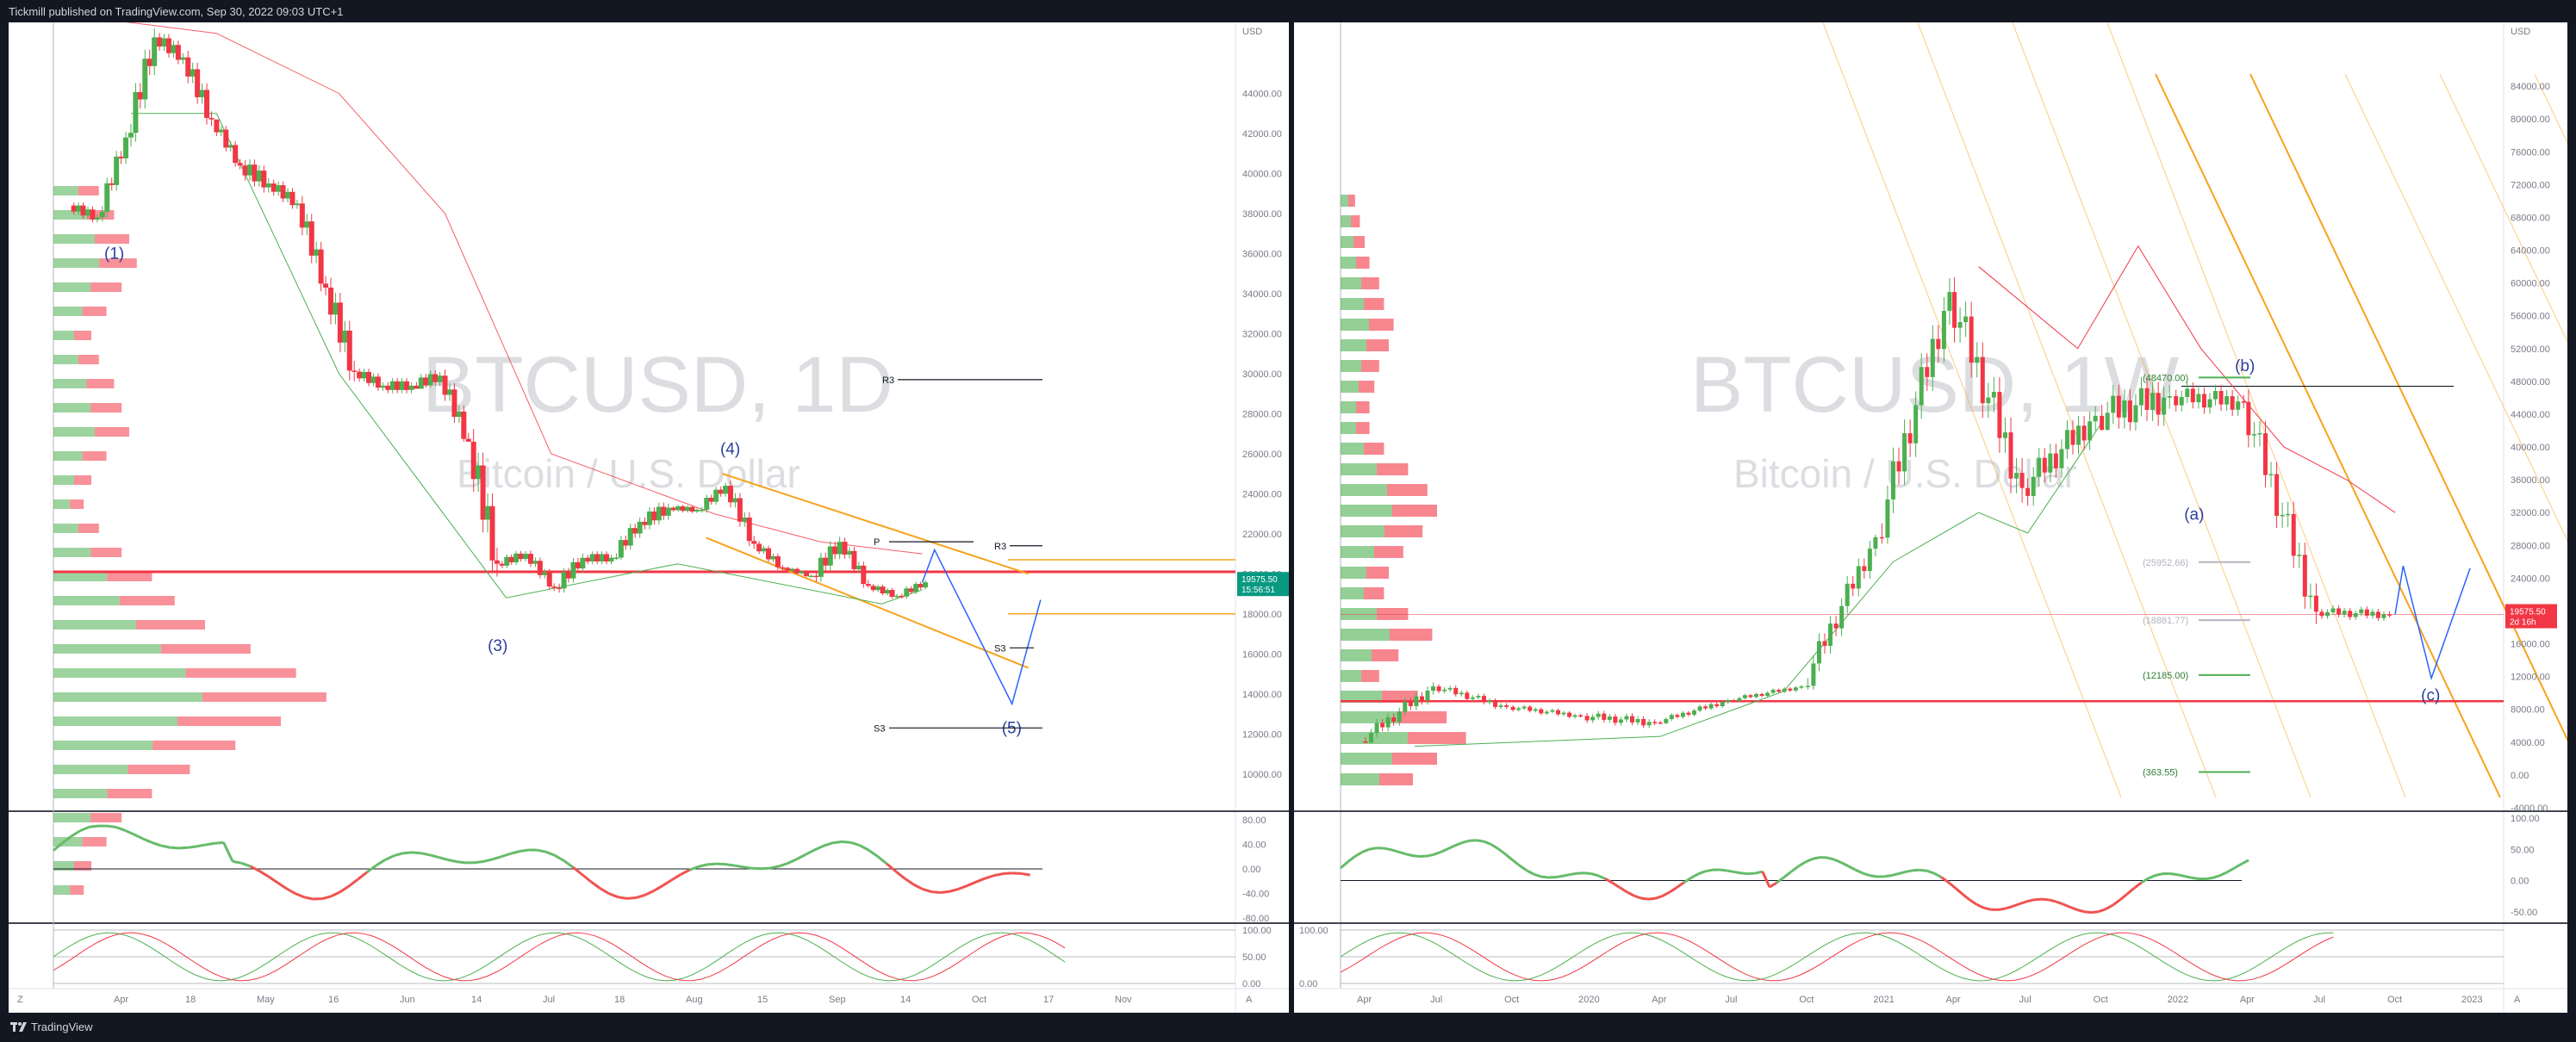 Image resolution: width=2576 pixels, height=1042 pixels. I want to click on rsi-tick-label: 80.00, so click(1254, 821).